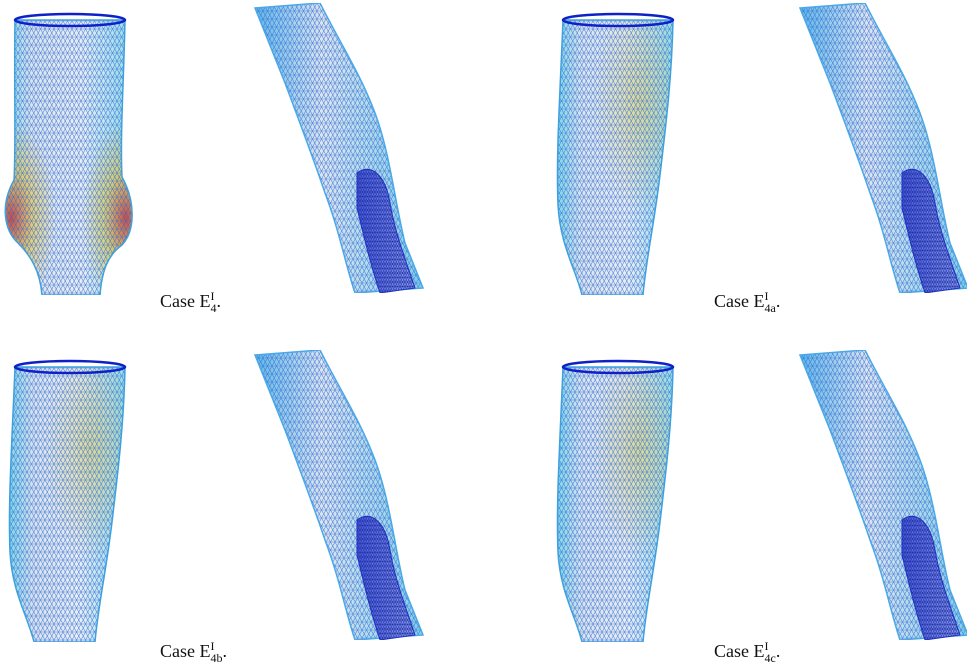  I want to click on caption: Case EI 4b., so click(193, 652).